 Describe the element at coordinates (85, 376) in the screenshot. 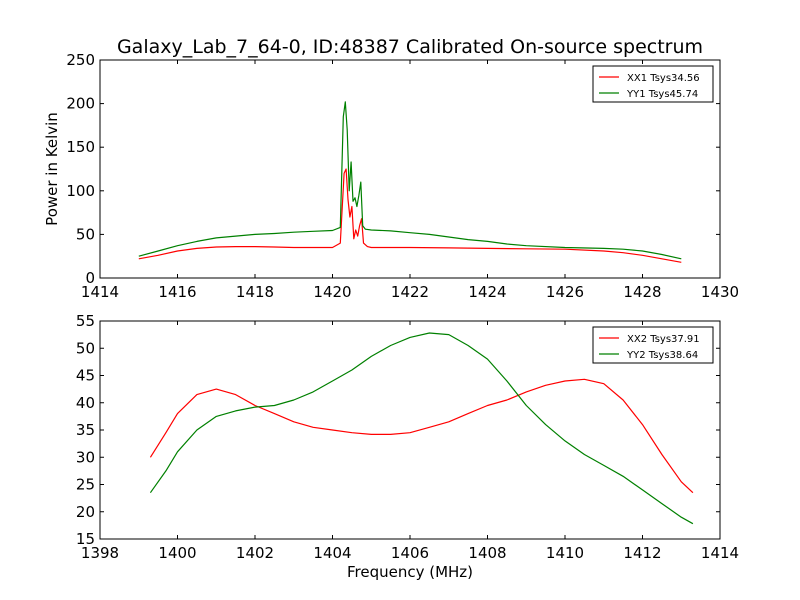

I see `y-tick-label: 45` at that location.